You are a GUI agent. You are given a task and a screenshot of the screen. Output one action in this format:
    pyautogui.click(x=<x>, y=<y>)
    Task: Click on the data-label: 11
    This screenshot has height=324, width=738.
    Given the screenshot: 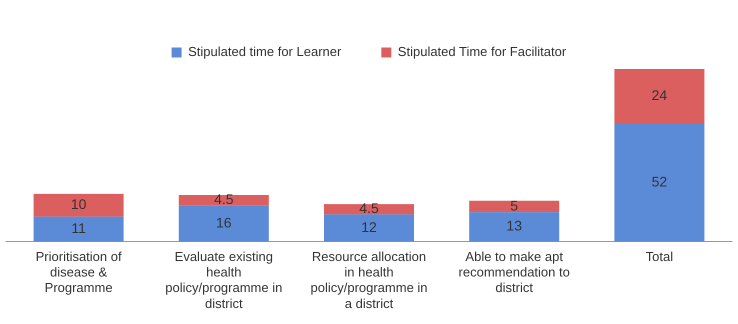 What is the action you would take?
    pyautogui.click(x=78, y=228)
    